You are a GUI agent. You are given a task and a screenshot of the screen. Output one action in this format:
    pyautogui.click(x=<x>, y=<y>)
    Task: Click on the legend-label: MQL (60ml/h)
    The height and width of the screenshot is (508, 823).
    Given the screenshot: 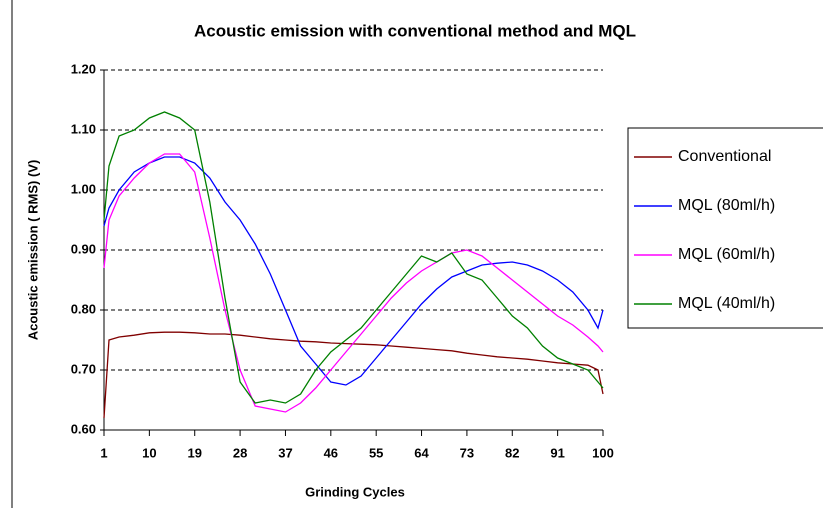 What is the action you would take?
    pyautogui.click(x=726, y=254)
    